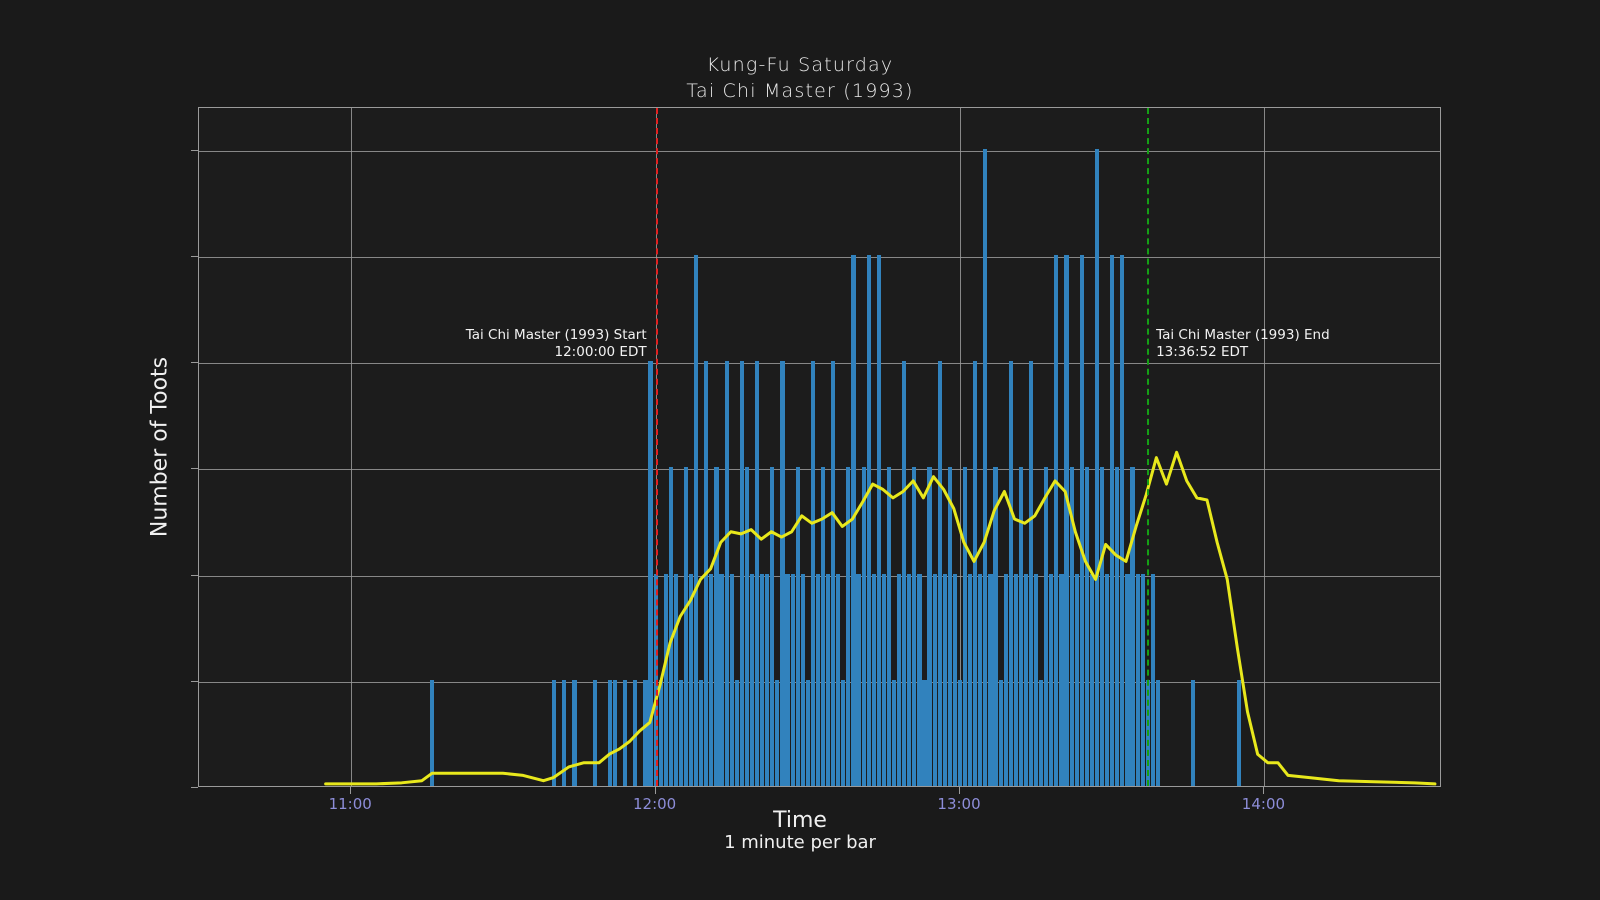  I want to click on y-axis-label: Number of Toots, so click(160, 447).